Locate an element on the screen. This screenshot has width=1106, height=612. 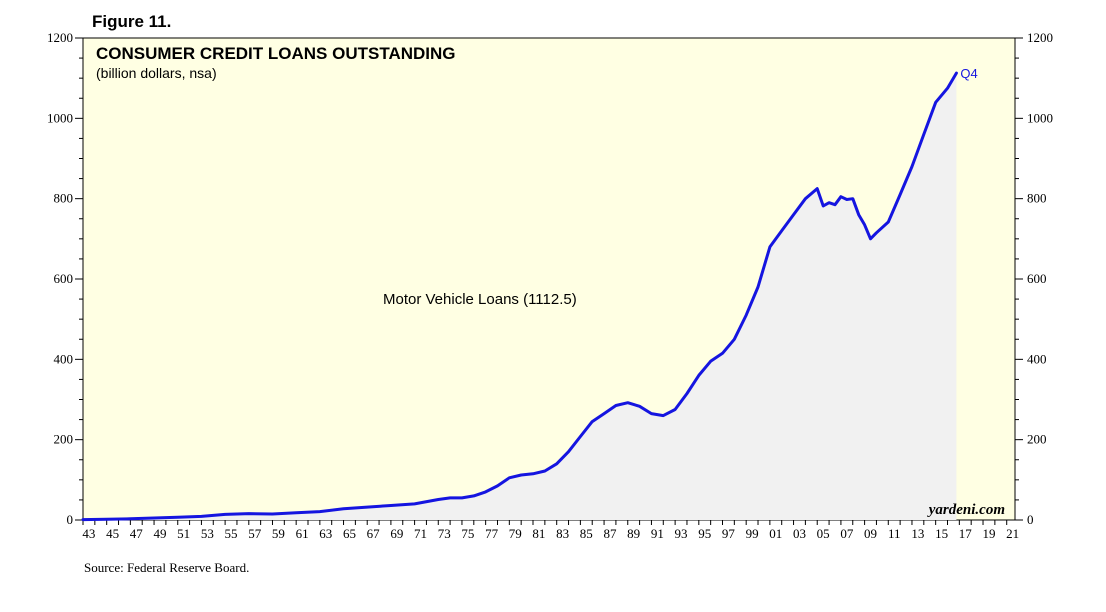
x-tick-label: 73 is located at coordinates (444, 533).